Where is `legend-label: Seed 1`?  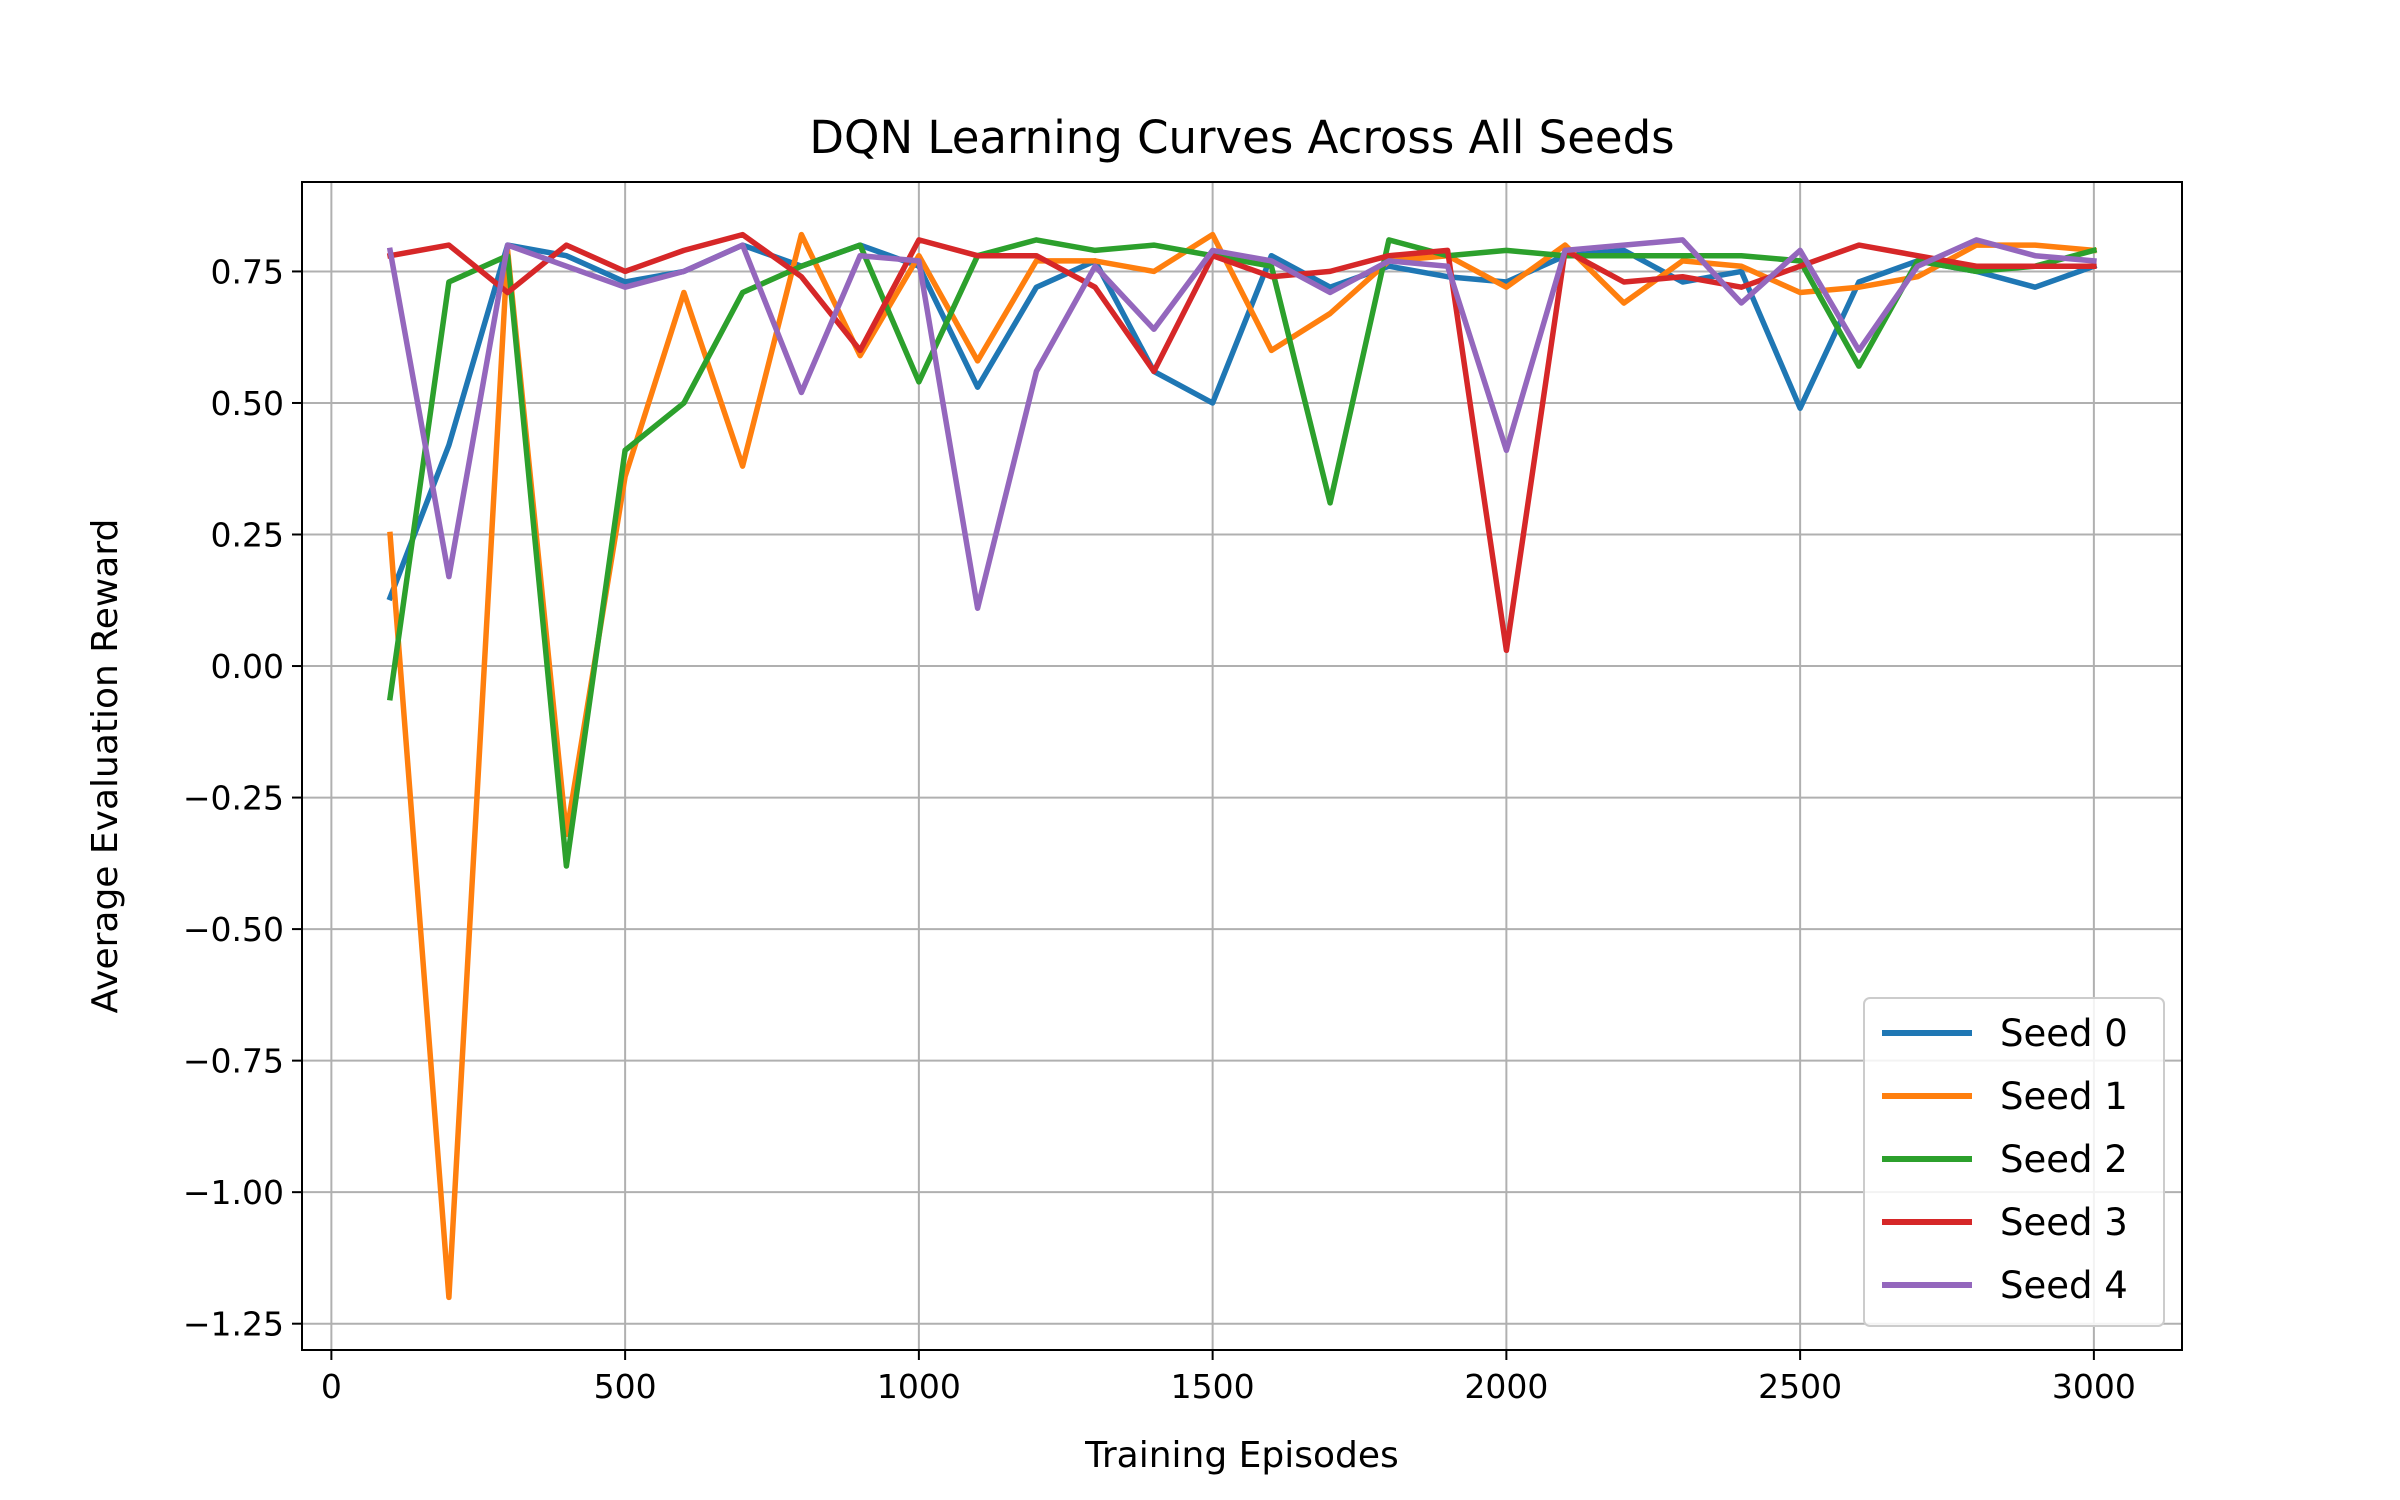 legend-label: Seed 1 is located at coordinates (2064, 1096).